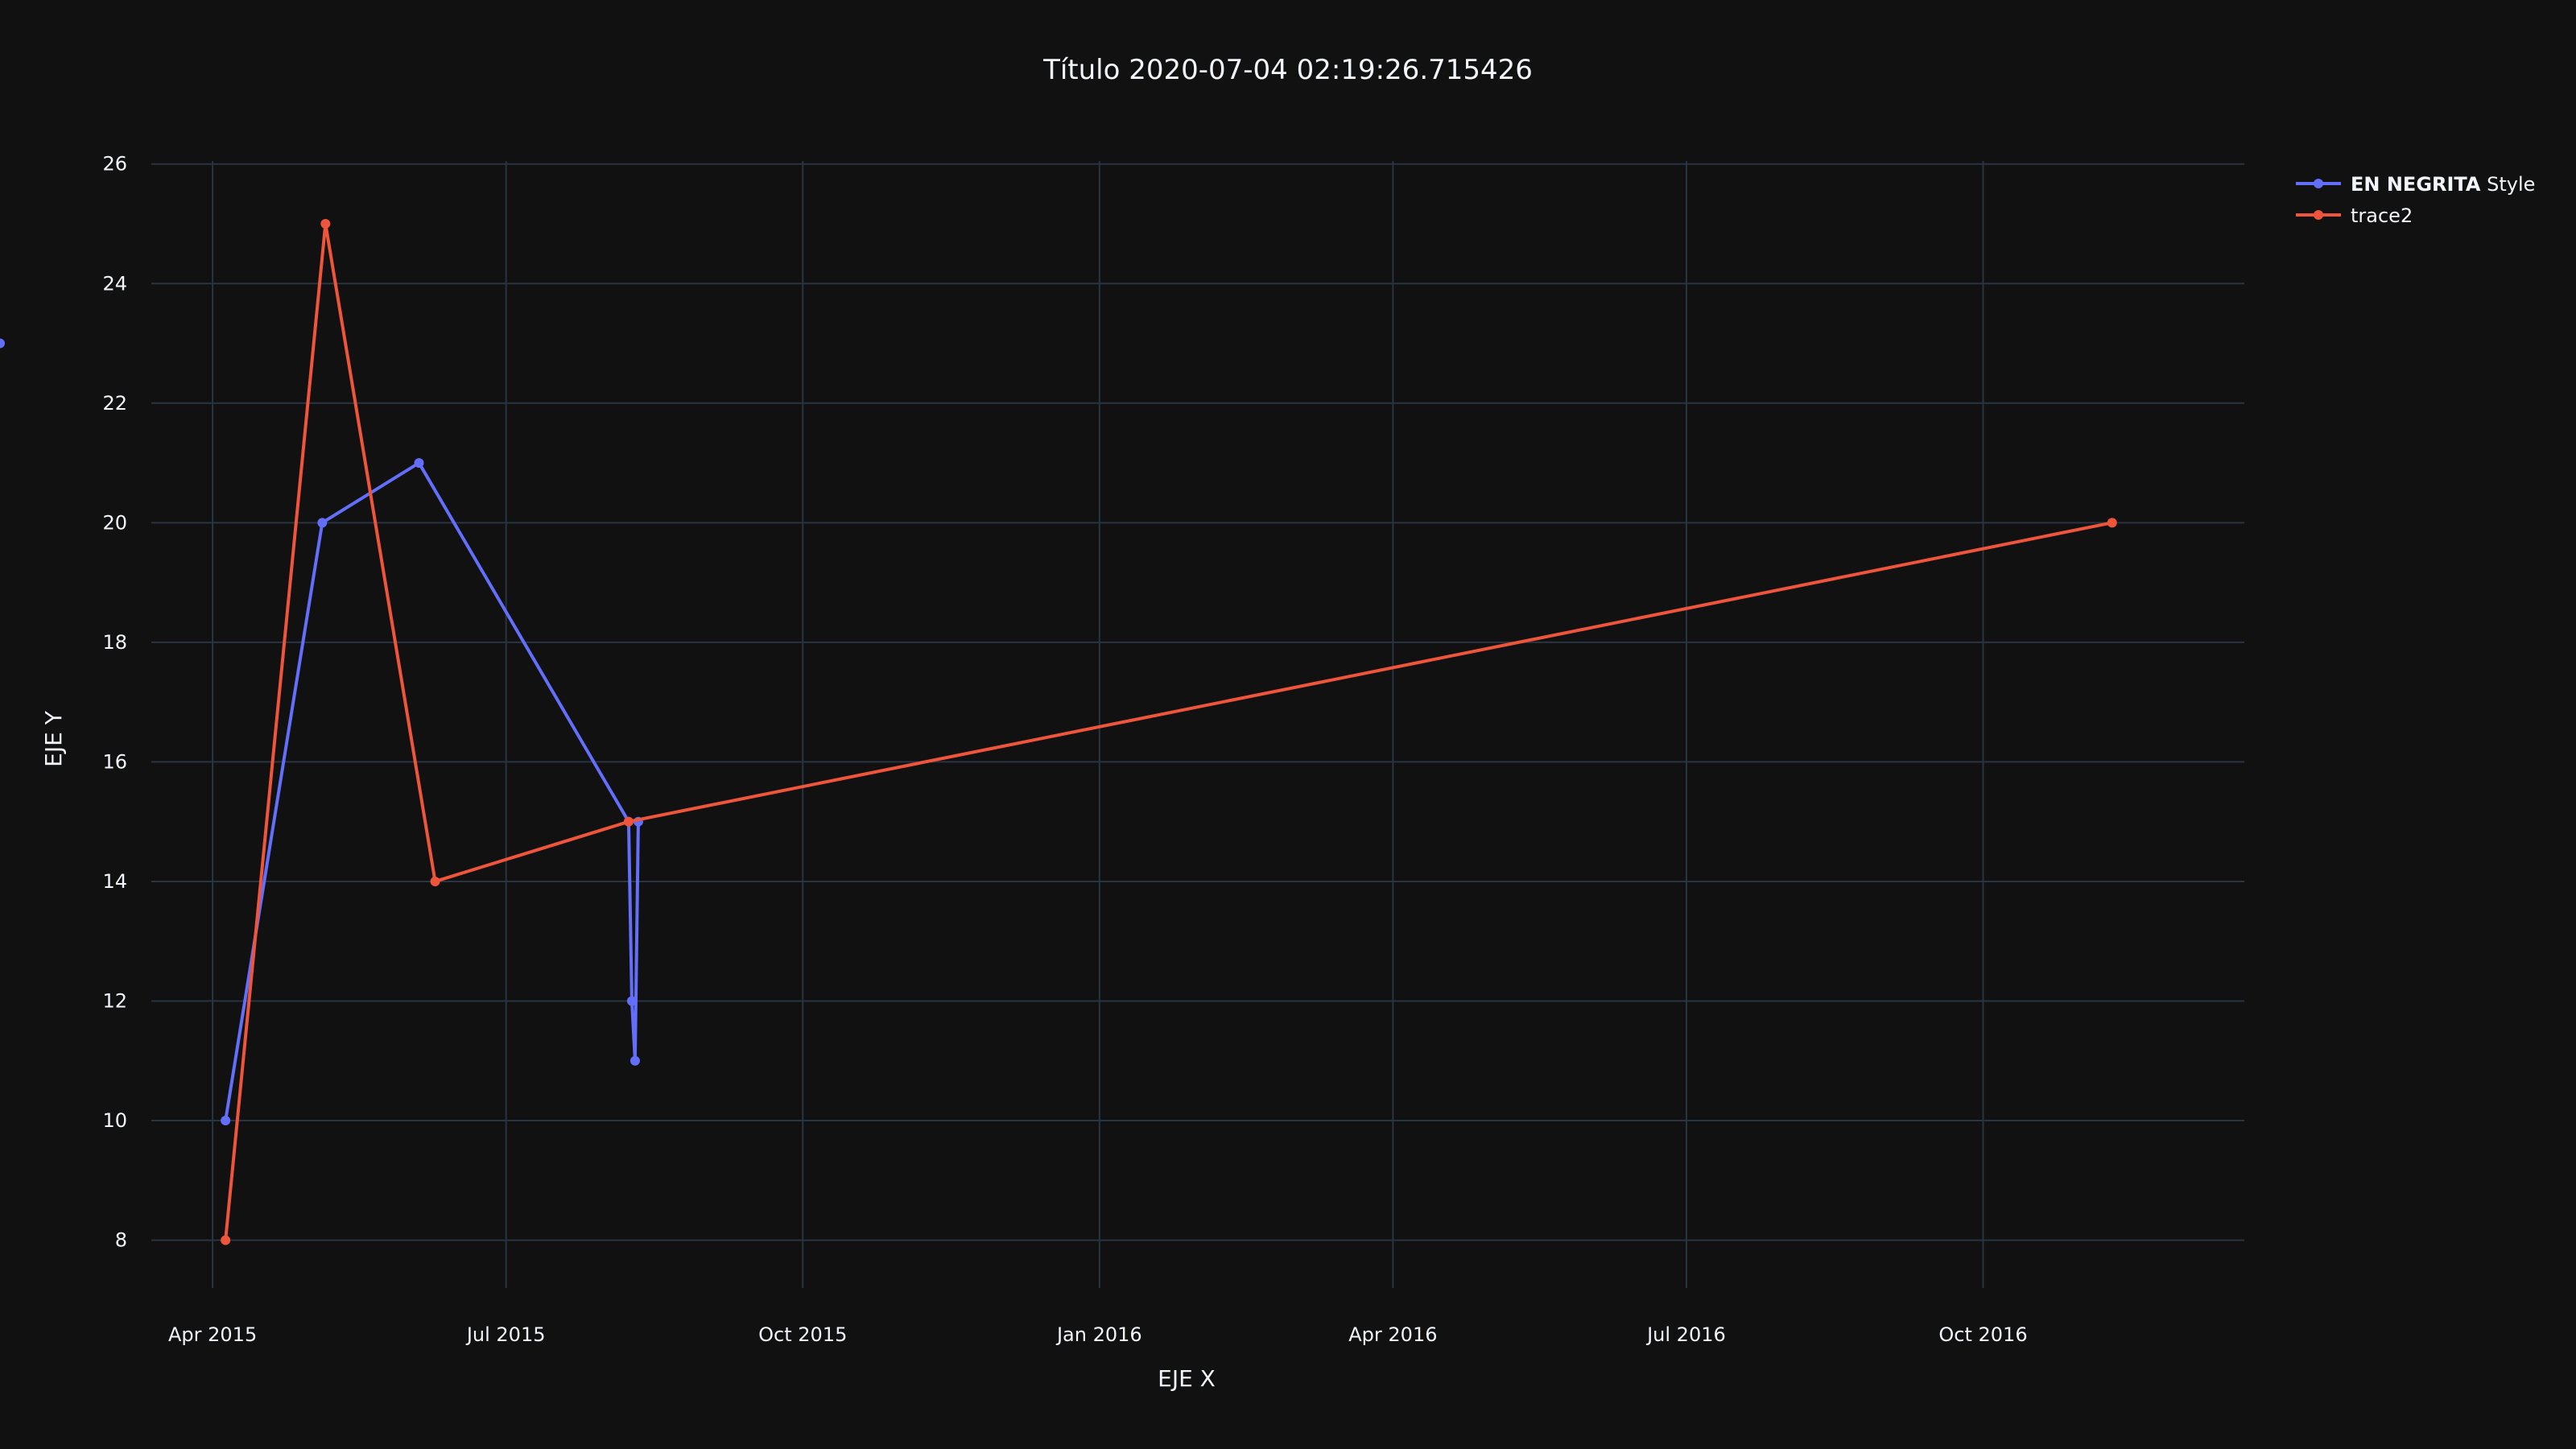  Describe the element at coordinates (114, 522) in the screenshot. I see `y-tick-label: 20` at that location.